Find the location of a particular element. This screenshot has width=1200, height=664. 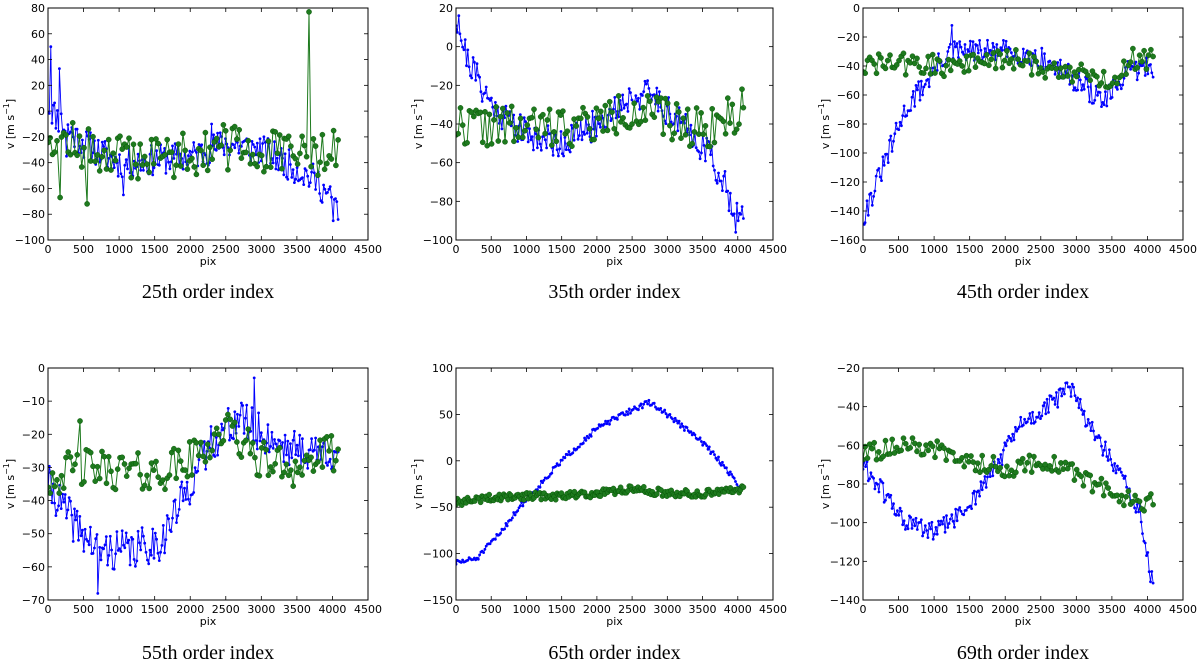

x-tick-label: 1000 is located at coordinates (526, 609).